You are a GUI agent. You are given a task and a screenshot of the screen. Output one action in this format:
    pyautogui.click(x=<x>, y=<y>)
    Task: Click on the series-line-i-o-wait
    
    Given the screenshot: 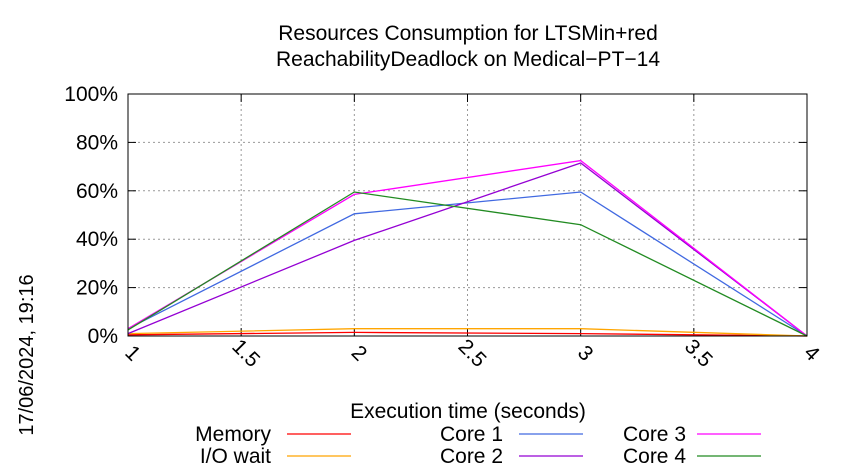 What is the action you would take?
    pyautogui.click(x=467, y=332)
    